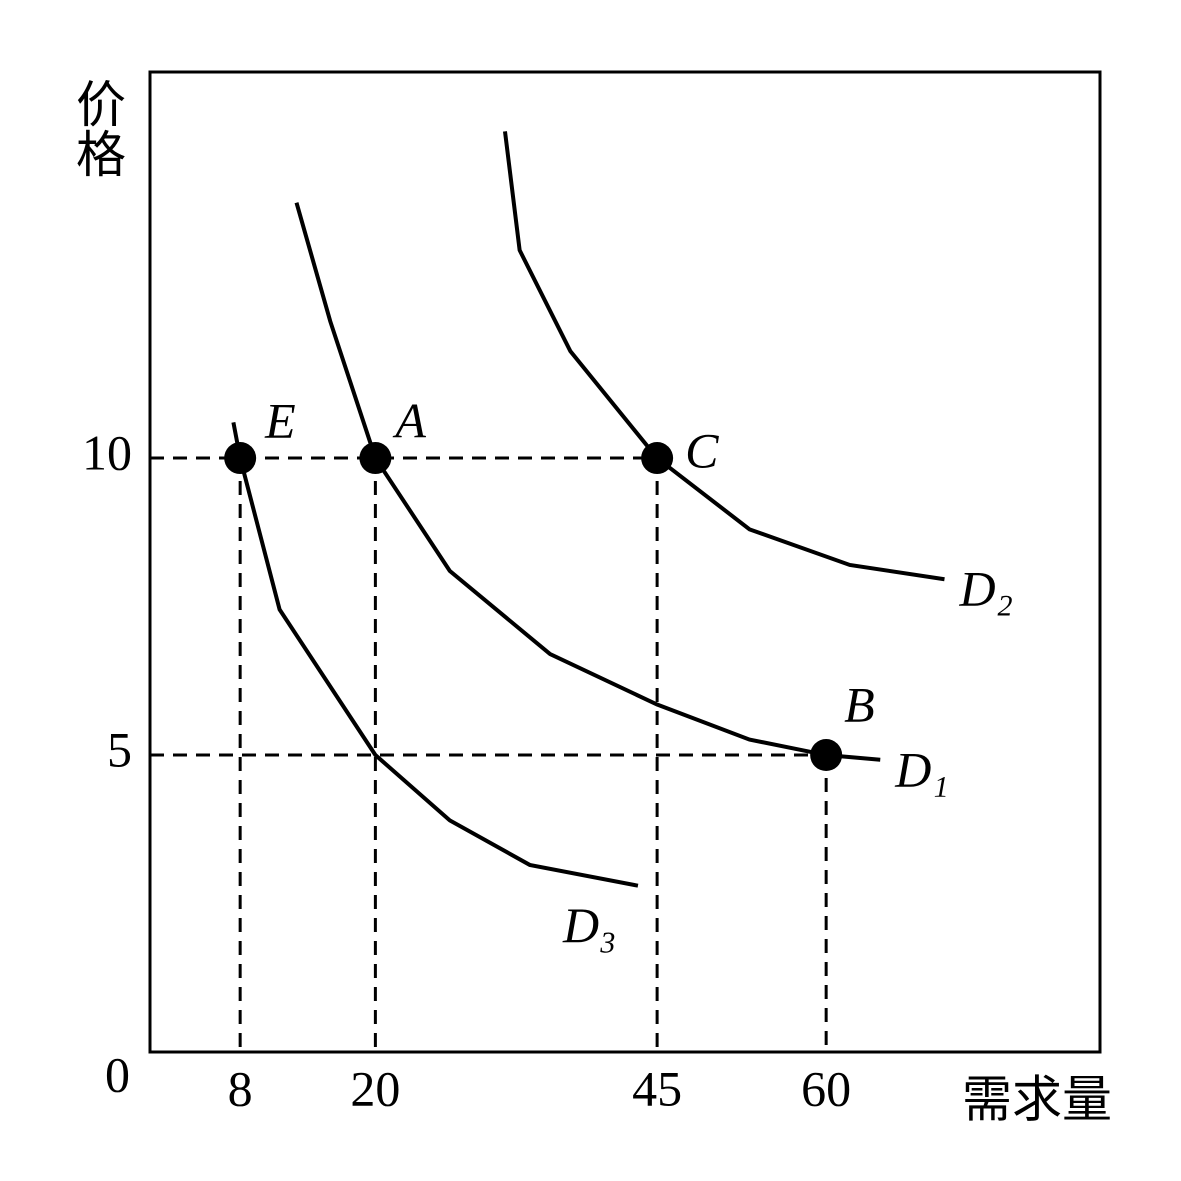 This screenshot has width=1181, height=1181. What do you see at coordinates (826, 1088) in the screenshot?
I see `x-tick-label: 60` at bounding box center [826, 1088].